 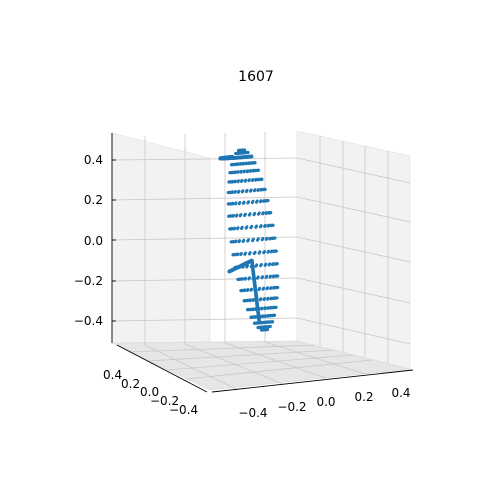 I want to click on z-tick-label: 0.2, so click(x=93, y=200).